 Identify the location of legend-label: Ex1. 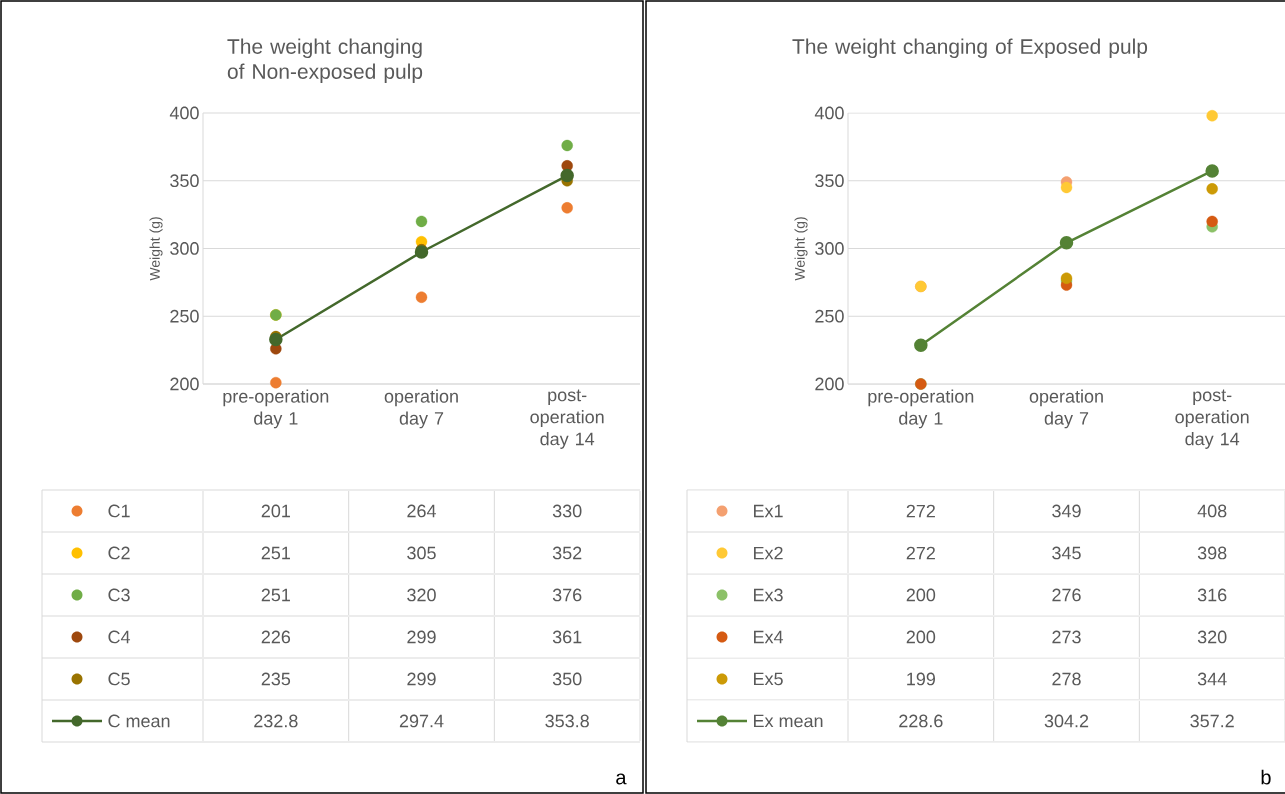
(768, 511).